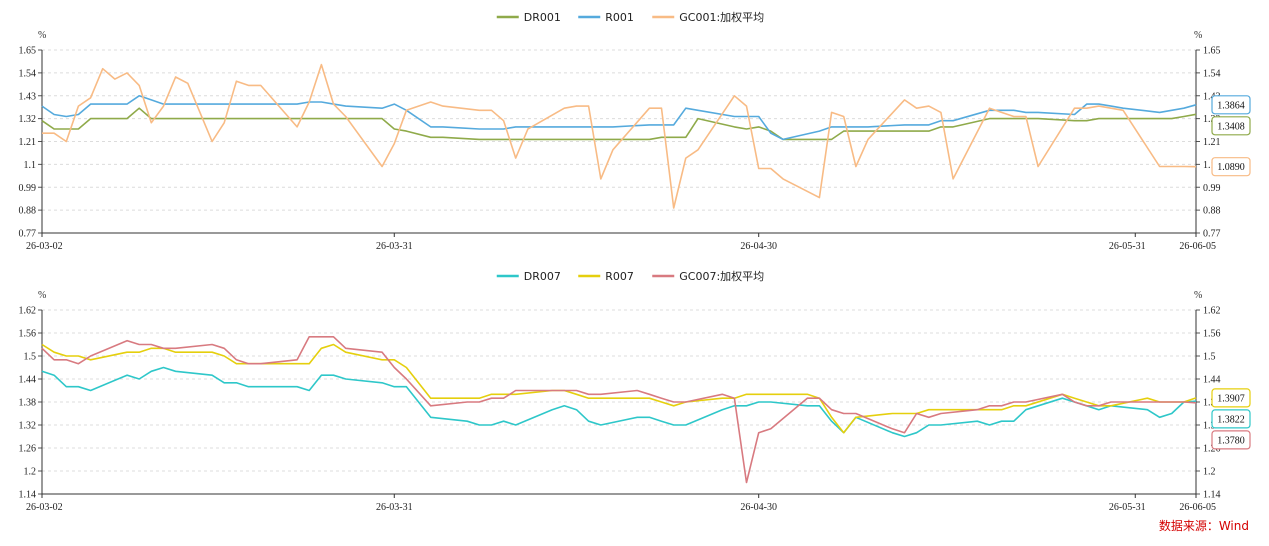 Image resolution: width=1269 pixels, height=546 pixels. Describe the element at coordinates (1209, 165) in the screenshot. I see `y-tick-label-right: 1.1` at that location.